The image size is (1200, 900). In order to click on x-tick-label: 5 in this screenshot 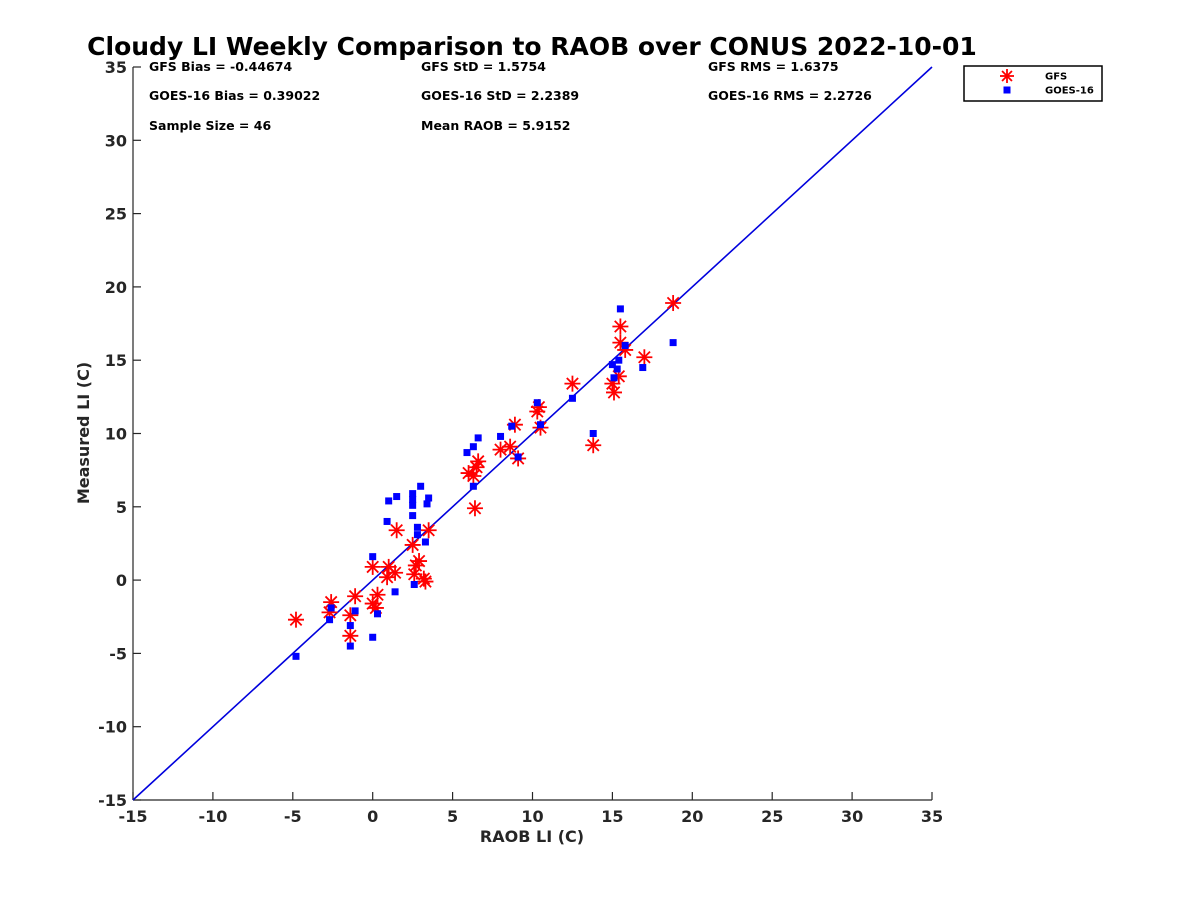, I will do `click(452, 816)`.